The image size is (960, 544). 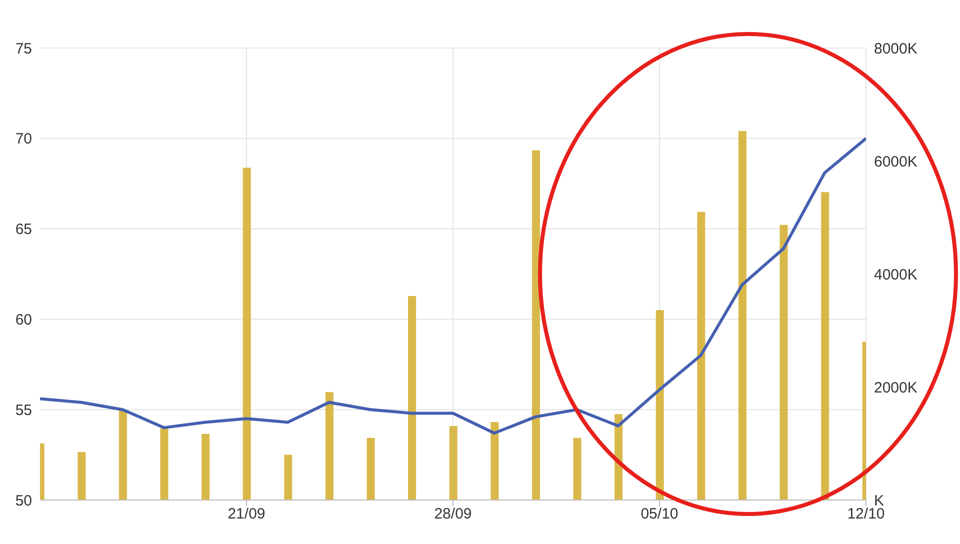 What do you see at coordinates (23, 139) in the screenshot?
I see `y-tick-label: 70` at bounding box center [23, 139].